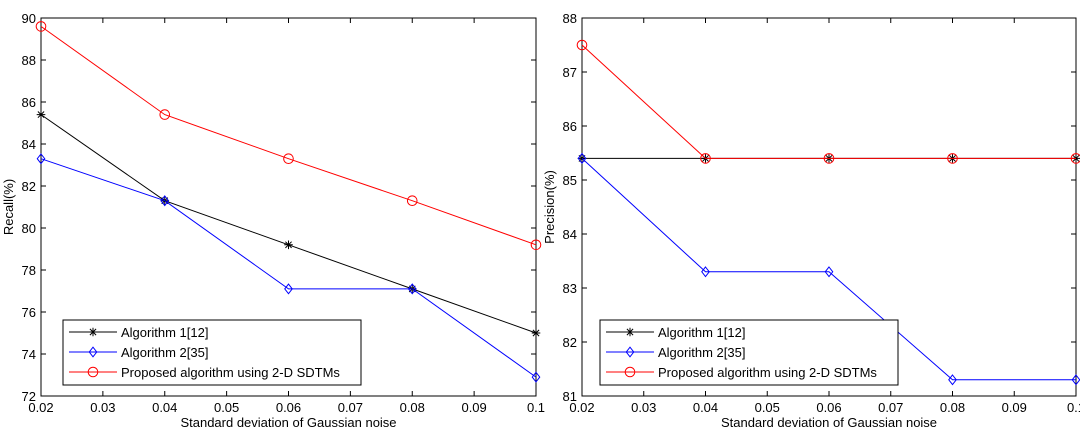  I want to click on y-tick-label: 87, so click(570, 72).